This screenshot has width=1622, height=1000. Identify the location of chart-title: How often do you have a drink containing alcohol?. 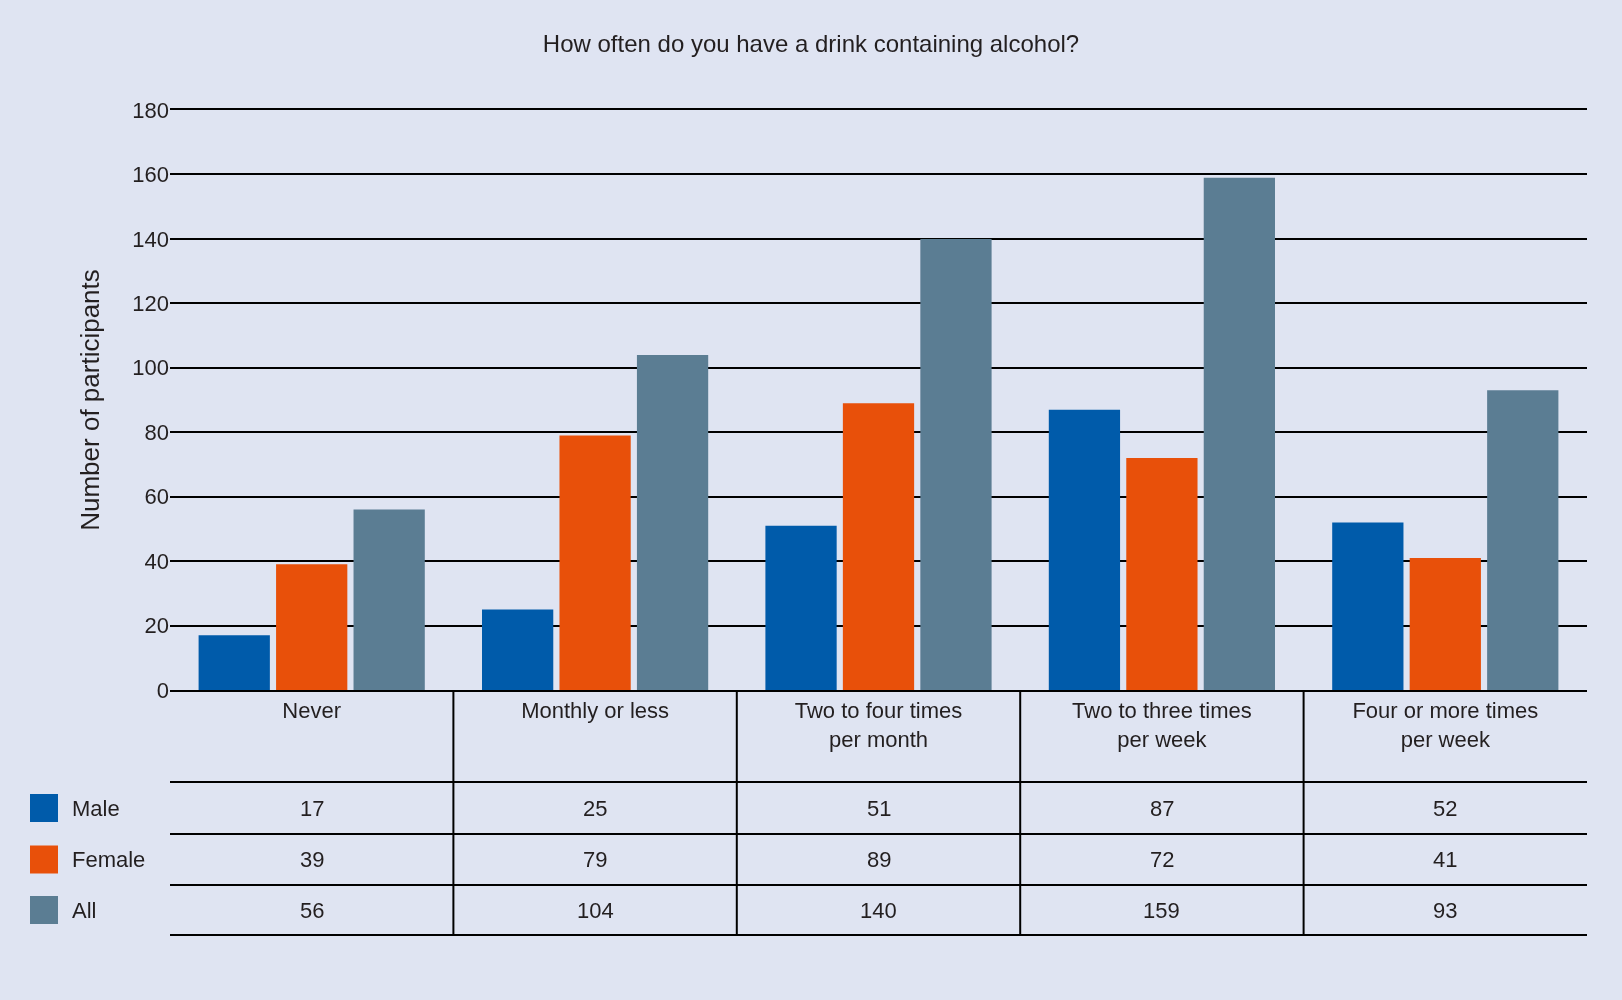
(811, 43).